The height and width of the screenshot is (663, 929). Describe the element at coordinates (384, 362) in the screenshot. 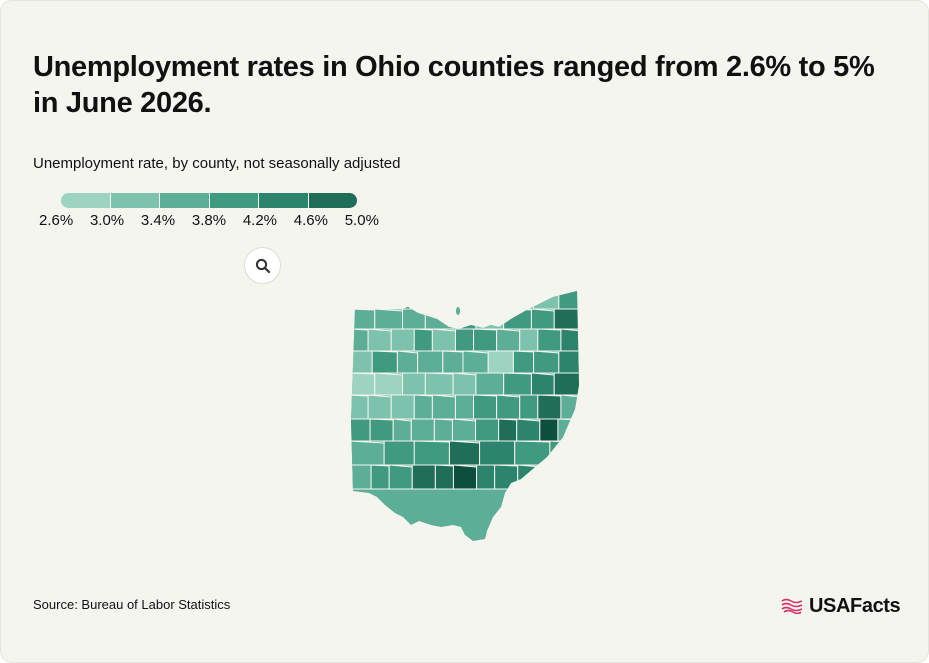

I see `county-allen: Allen: 3.6%` at that location.